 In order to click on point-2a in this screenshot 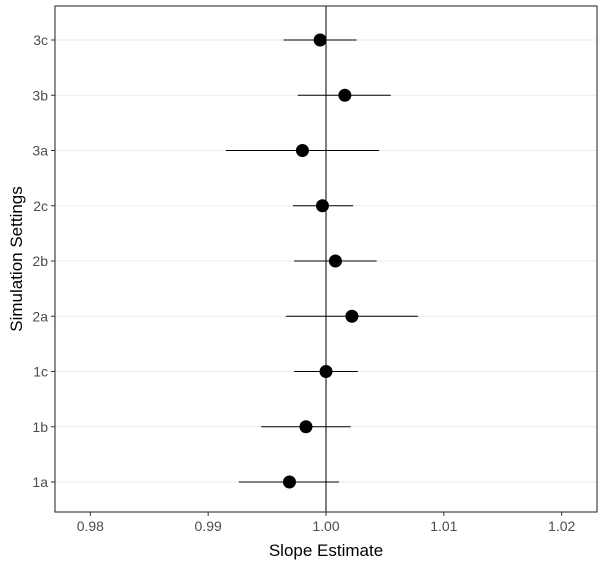, I will do `click(352, 316)`.